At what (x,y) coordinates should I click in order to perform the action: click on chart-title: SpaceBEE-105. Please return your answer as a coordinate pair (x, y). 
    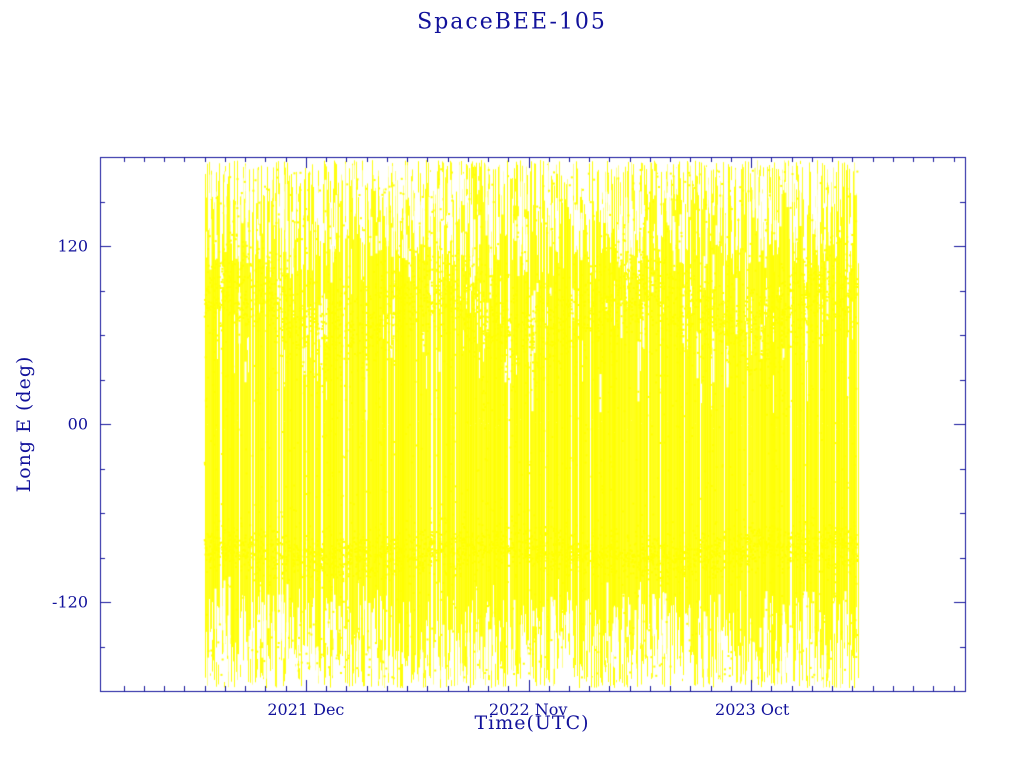
    Looking at the image, I should click on (512, 22).